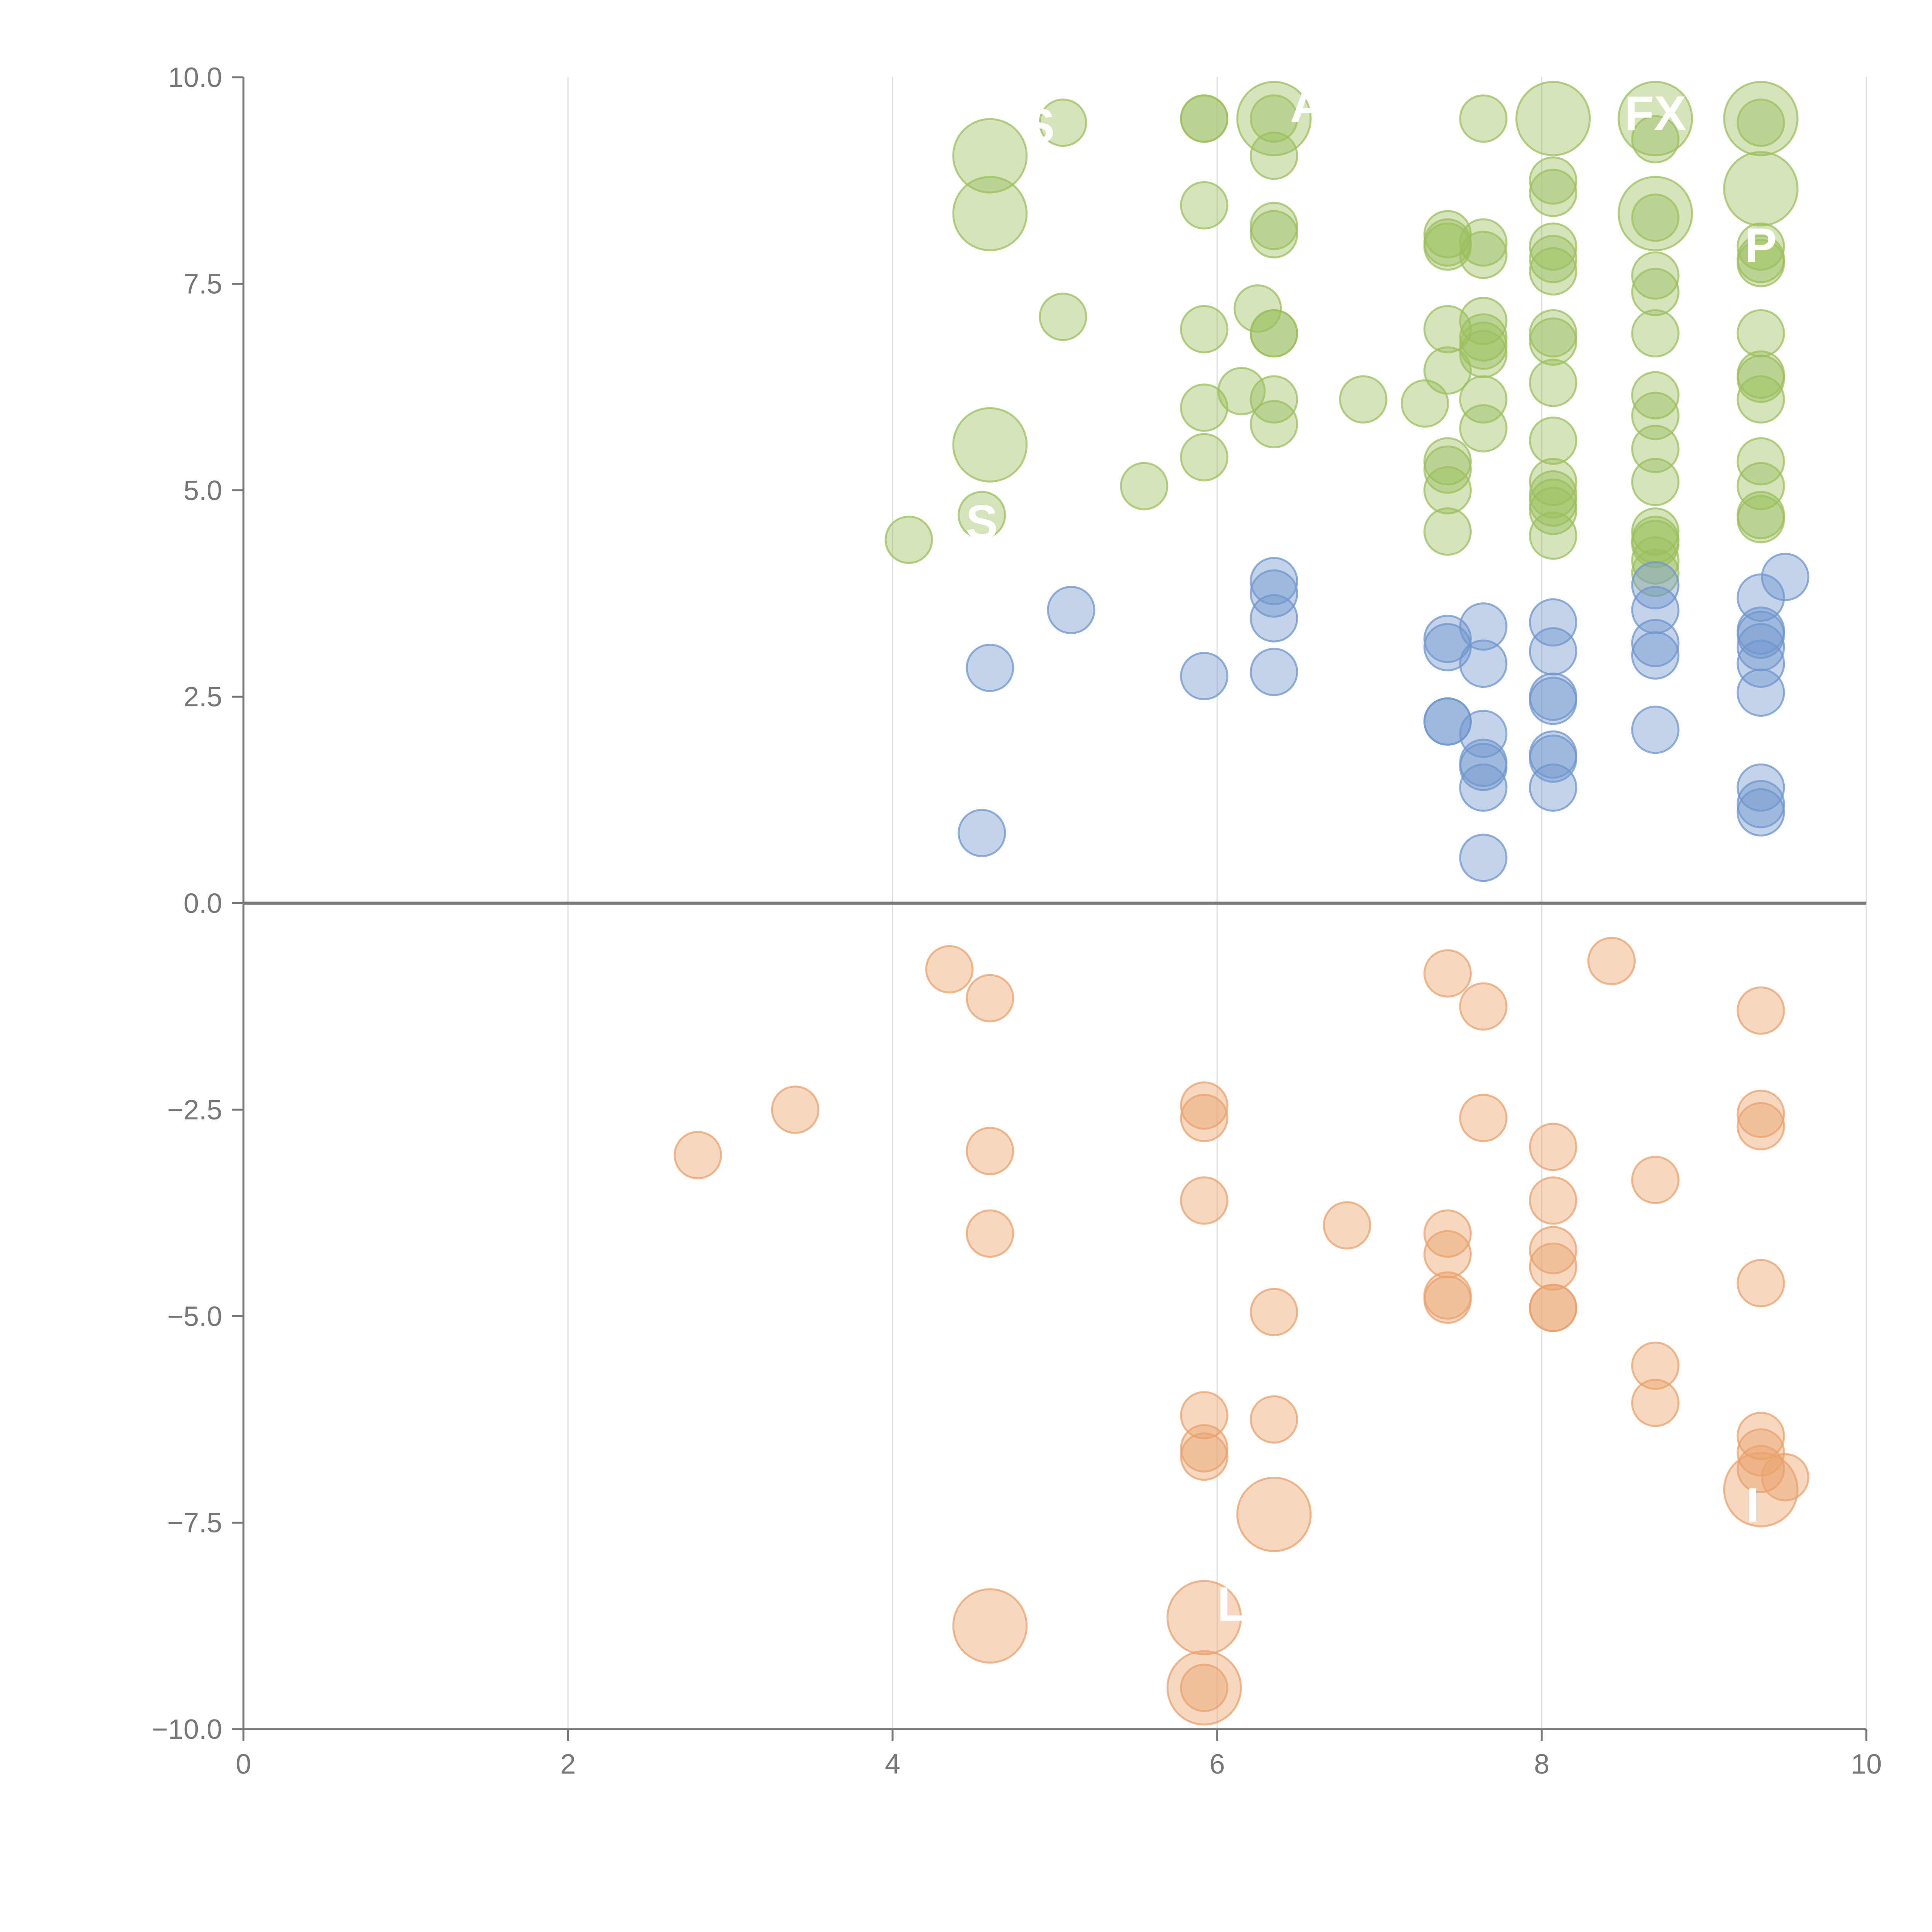 Image resolution: width=1932 pixels, height=1932 pixels. I want to click on bubble-annotation: P, so click(1761, 246).